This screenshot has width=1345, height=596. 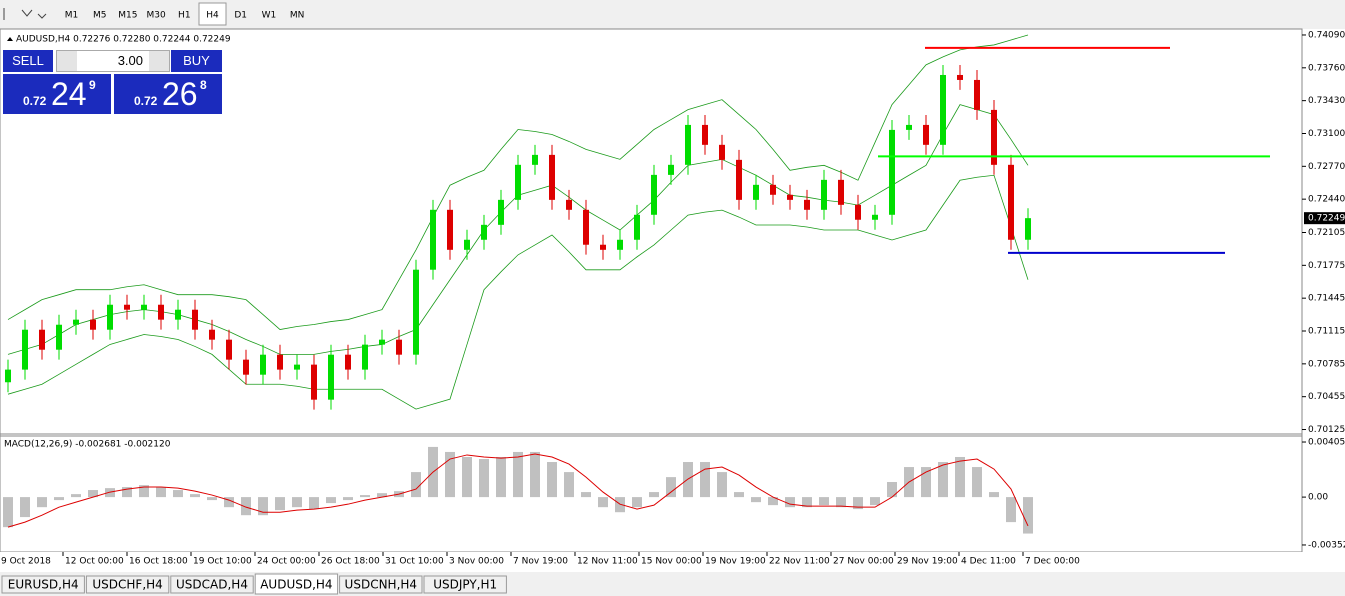 I want to click on trade-panel: SELL 3.00 BUY 0.72 24 9 0.72 26 8, so click(x=112, y=82).